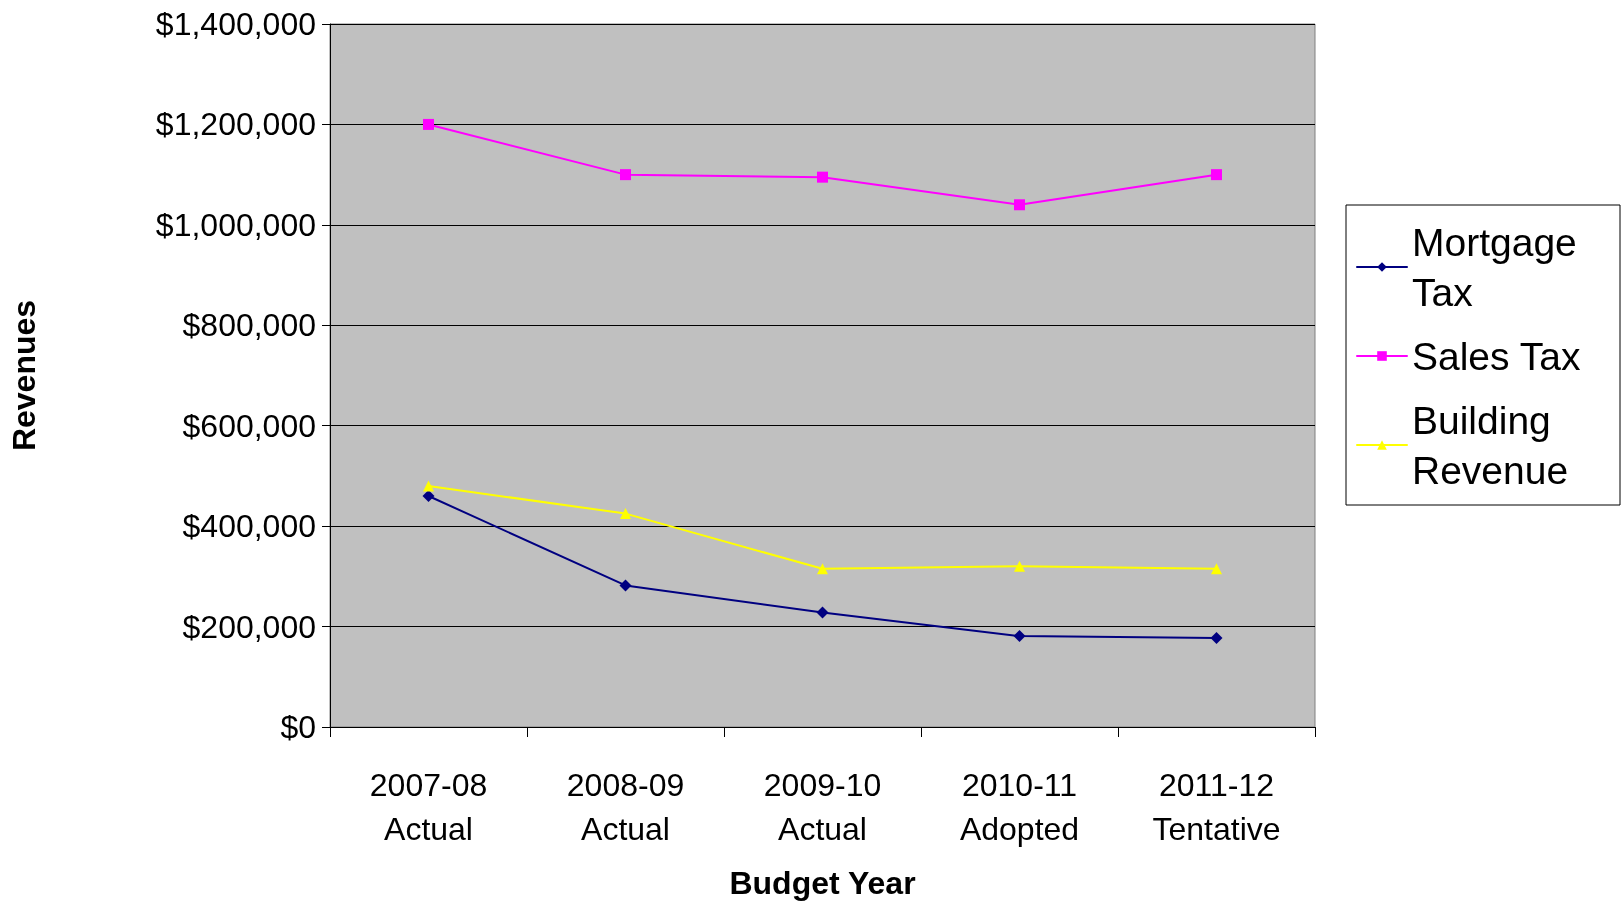  What do you see at coordinates (428, 807) in the screenshot?
I see `x-tick-label: 2007-08 Actual` at bounding box center [428, 807].